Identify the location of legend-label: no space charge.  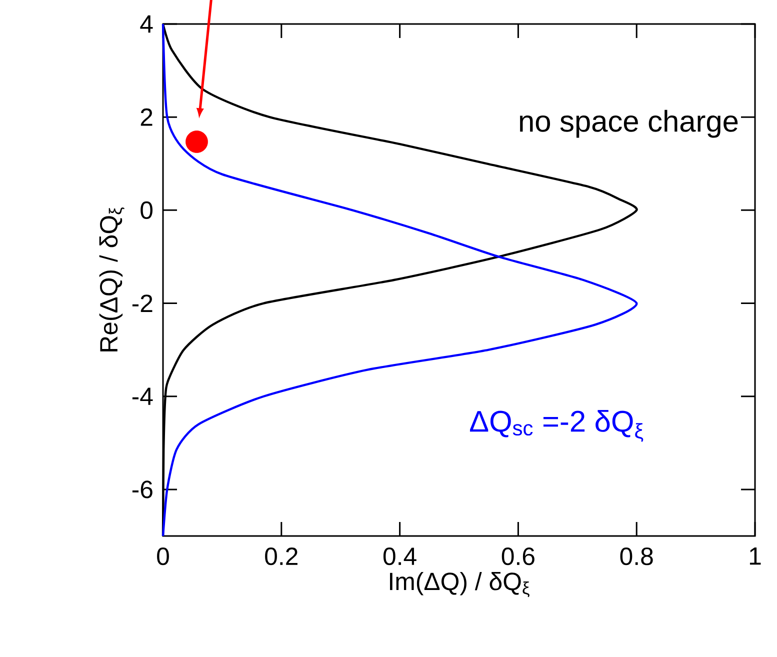
(629, 124).